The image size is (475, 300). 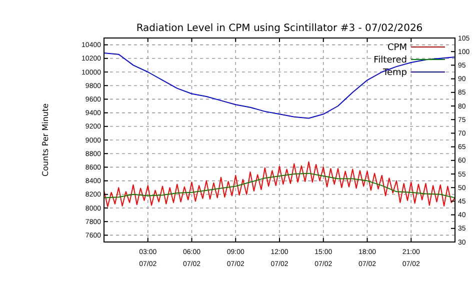 What do you see at coordinates (390, 61) in the screenshot?
I see `legend-label: Filtered` at bounding box center [390, 61].